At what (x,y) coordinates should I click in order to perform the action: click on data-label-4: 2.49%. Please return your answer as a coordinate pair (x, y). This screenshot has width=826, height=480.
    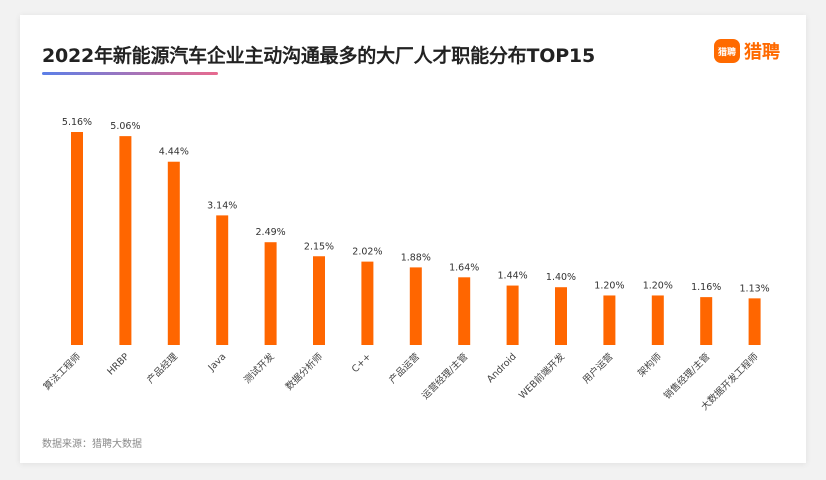
    Looking at the image, I should click on (271, 232).